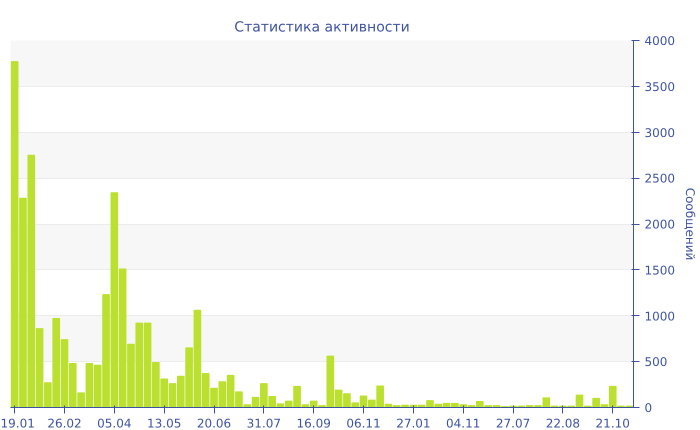 This screenshot has height=430, width=700. Describe the element at coordinates (64, 423) in the screenshot. I see `x-tick-label: 26.02` at that location.